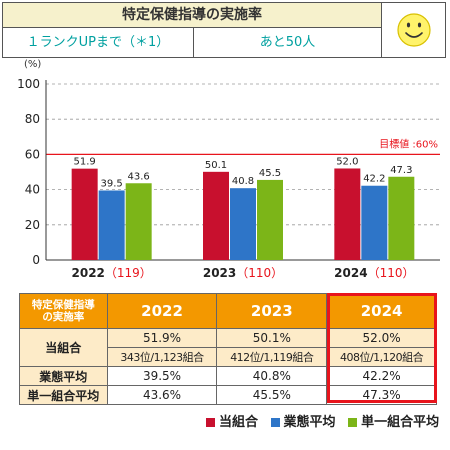 This screenshot has width=450, height=450. Describe the element at coordinates (112, 183) in the screenshot. I see `bar-value-label-2022-1: 39.5` at that location.